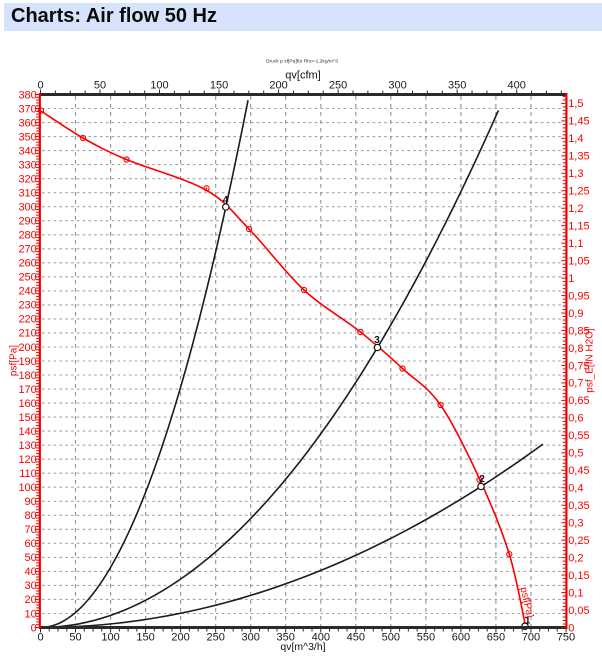 The width and height of the screenshot is (602, 658). I want to click on svg-text: 230, so click(27, 306).